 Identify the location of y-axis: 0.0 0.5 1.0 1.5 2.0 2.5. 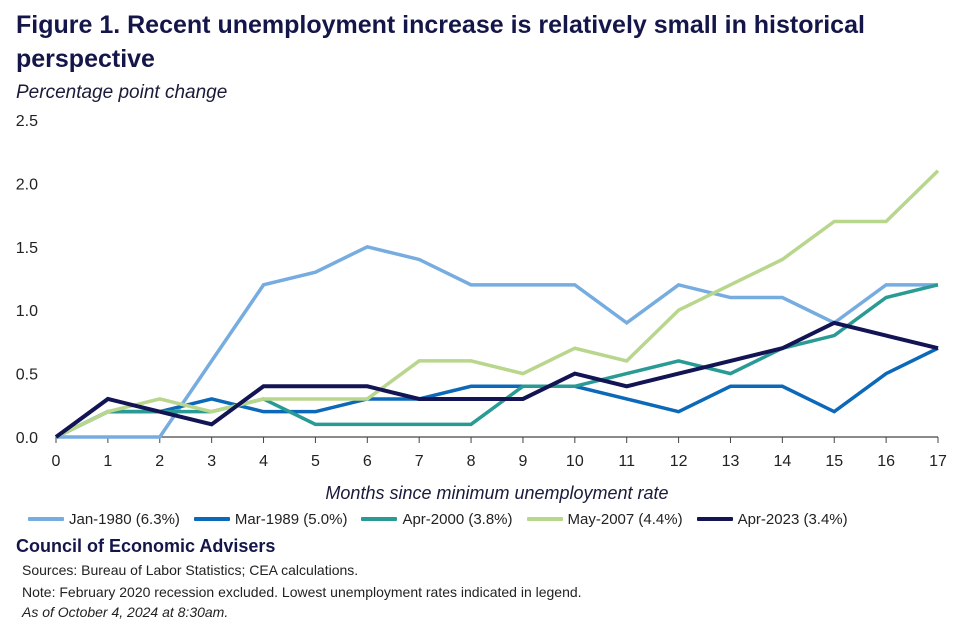
(27, 280).